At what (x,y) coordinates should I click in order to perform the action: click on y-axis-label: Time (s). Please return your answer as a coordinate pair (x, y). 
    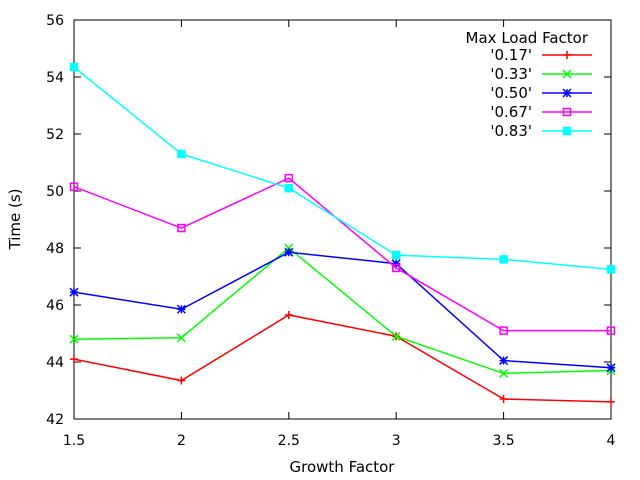
    Looking at the image, I should click on (15, 220).